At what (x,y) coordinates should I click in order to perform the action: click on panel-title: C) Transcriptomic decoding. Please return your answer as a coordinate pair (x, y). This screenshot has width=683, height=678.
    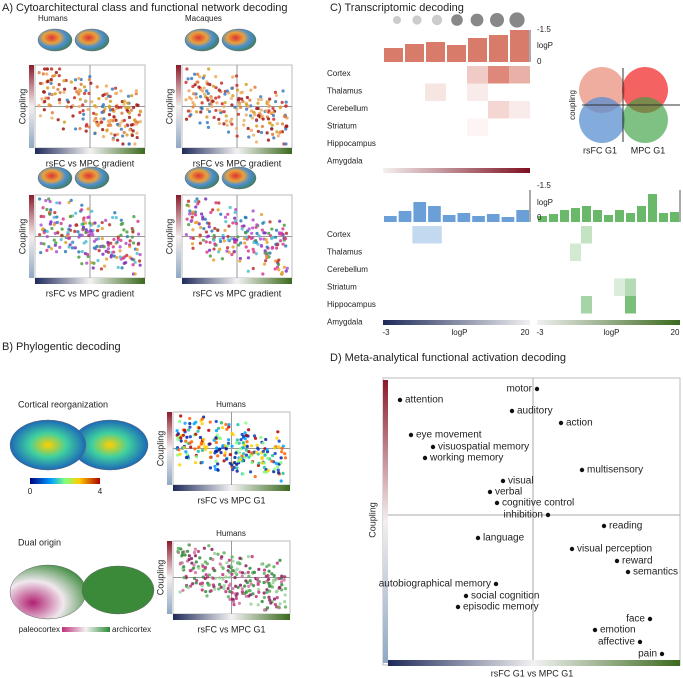
    Looking at the image, I should click on (397, 8).